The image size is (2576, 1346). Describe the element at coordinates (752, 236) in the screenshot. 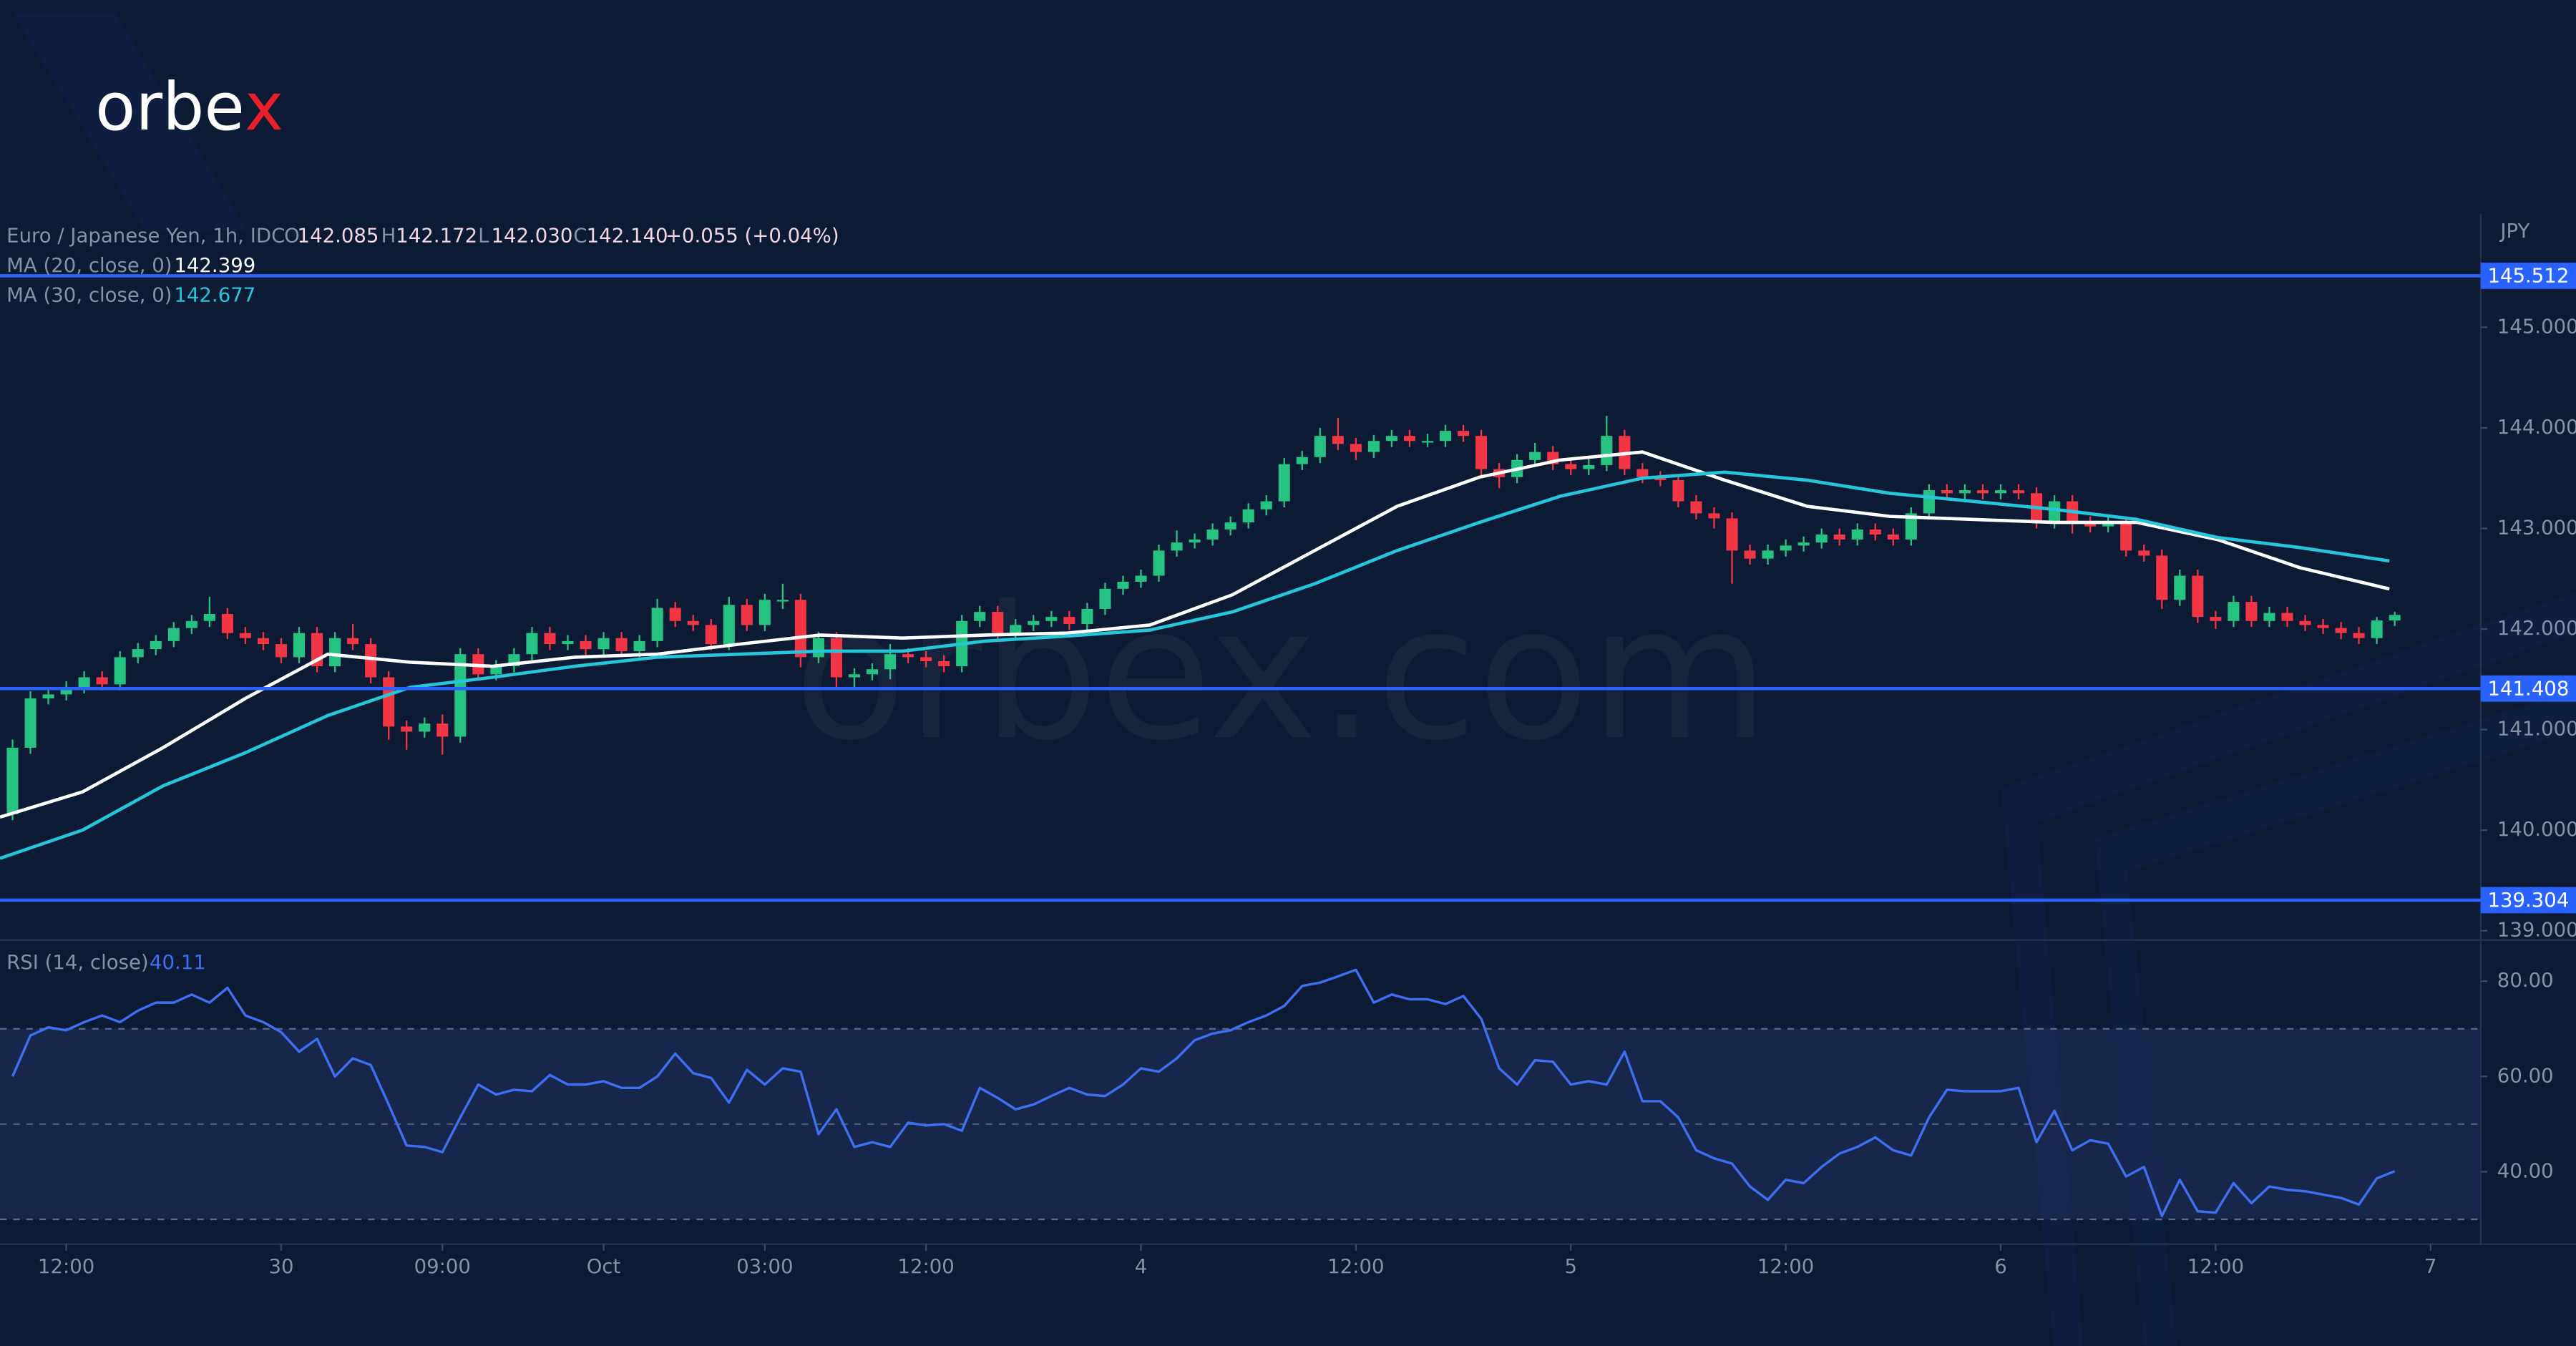

I see `change: +0.055 (+0.04%)` at that location.